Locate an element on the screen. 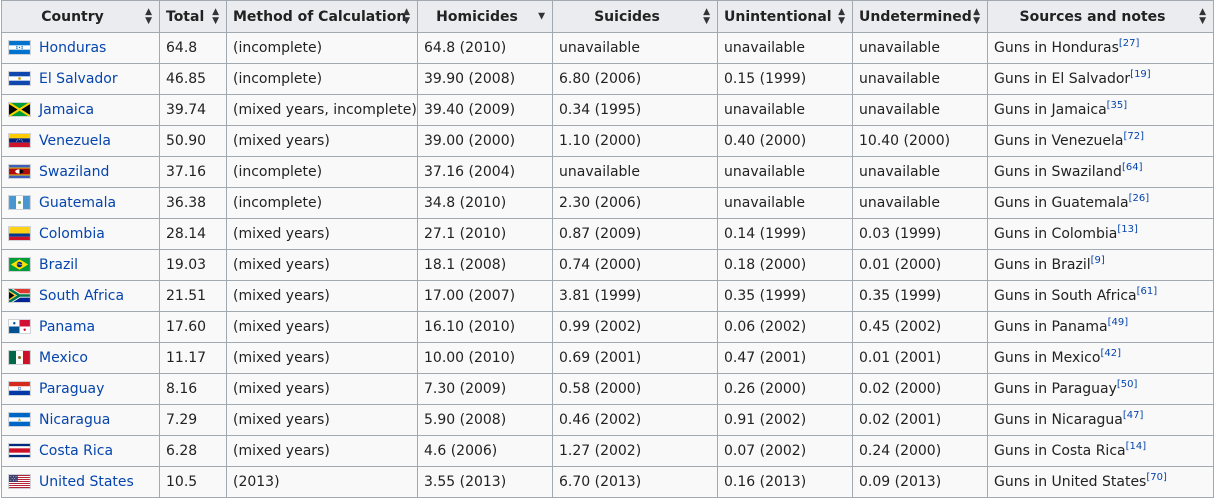 This screenshot has width=1214, height=499. suicides-cell: 0.74 (2000) is located at coordinates (635, 265).